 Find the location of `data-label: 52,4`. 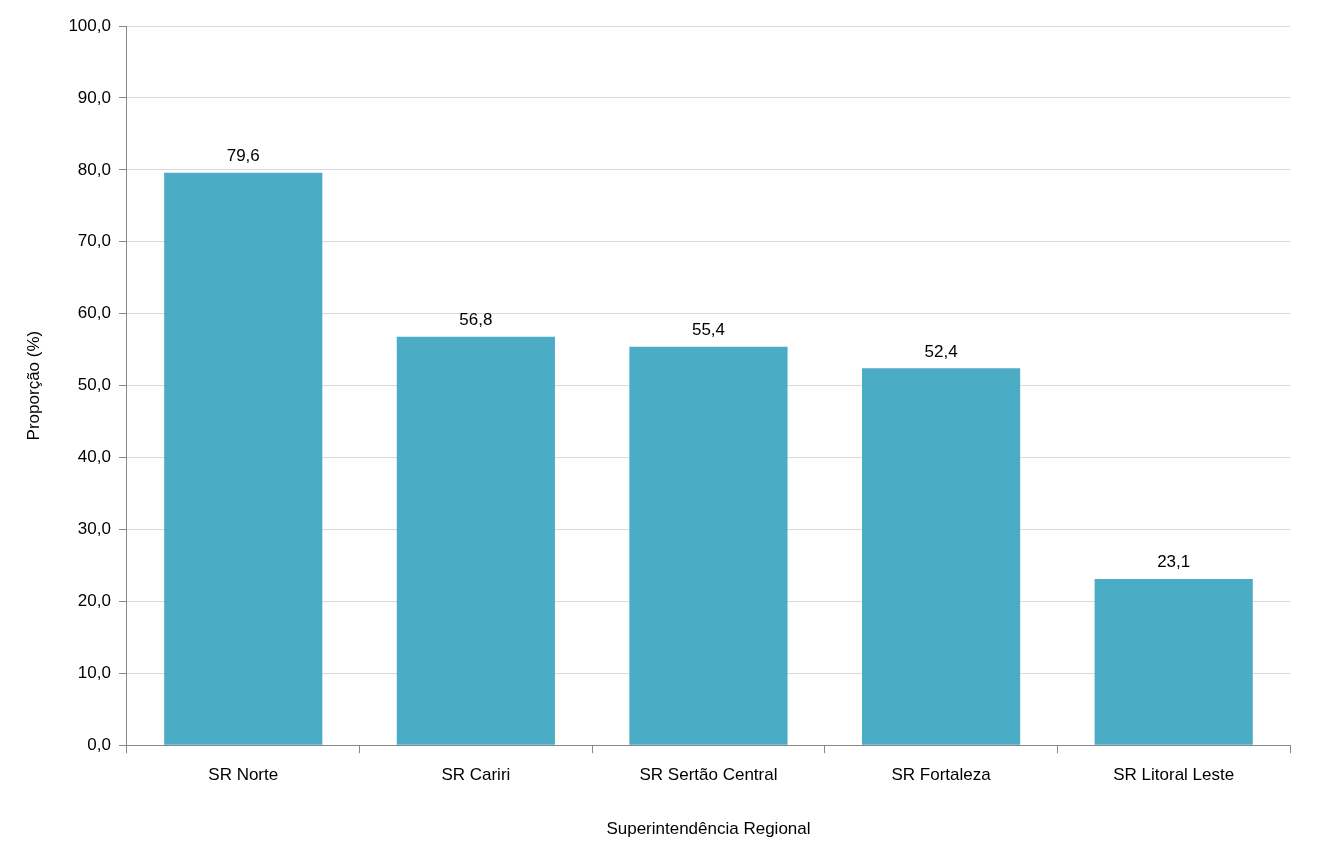

data-label: 52,4 is located at coordinates (941, 351).